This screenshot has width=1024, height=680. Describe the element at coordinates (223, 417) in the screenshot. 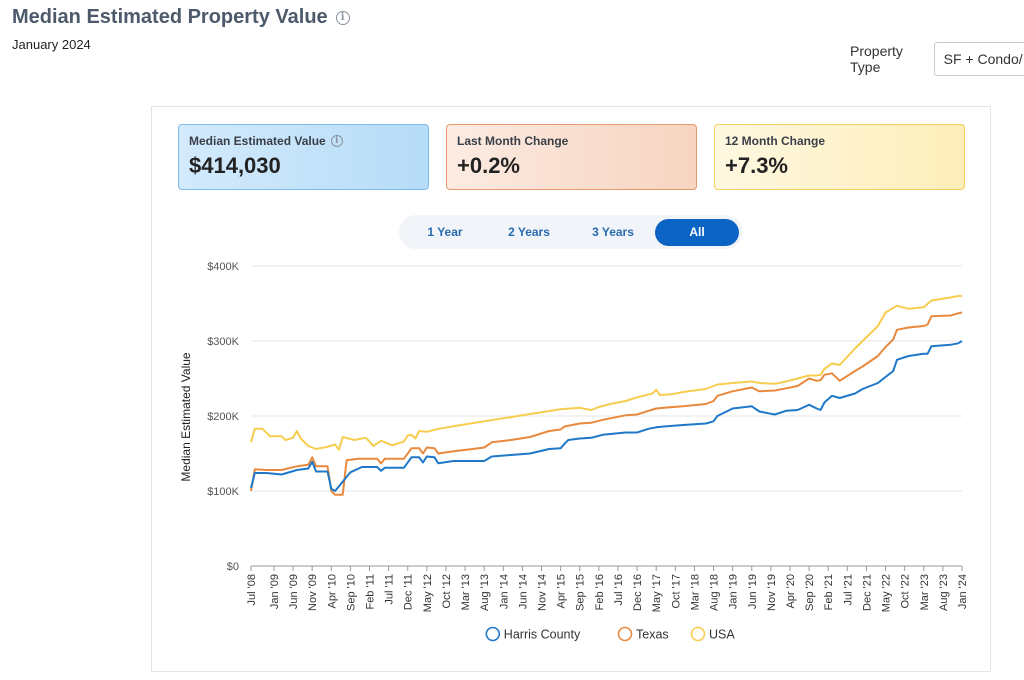

I see `y-tick-label: $200K` at that location.